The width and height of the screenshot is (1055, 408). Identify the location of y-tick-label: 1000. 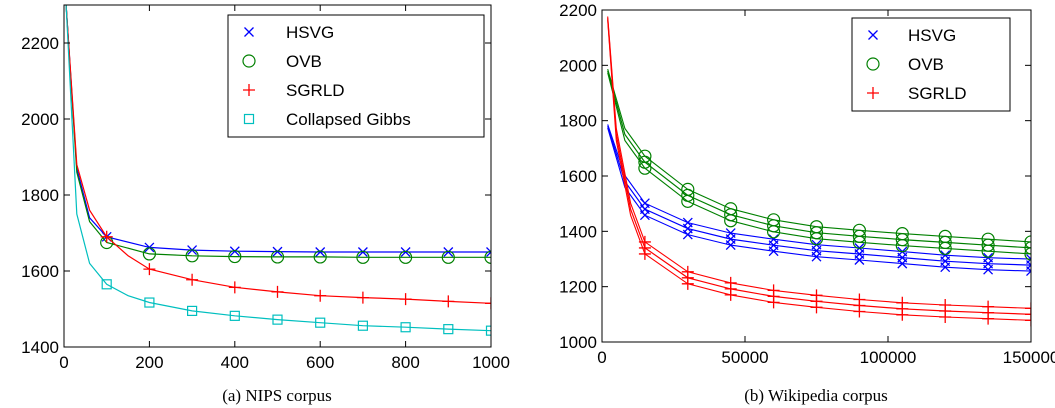
(578, 342).